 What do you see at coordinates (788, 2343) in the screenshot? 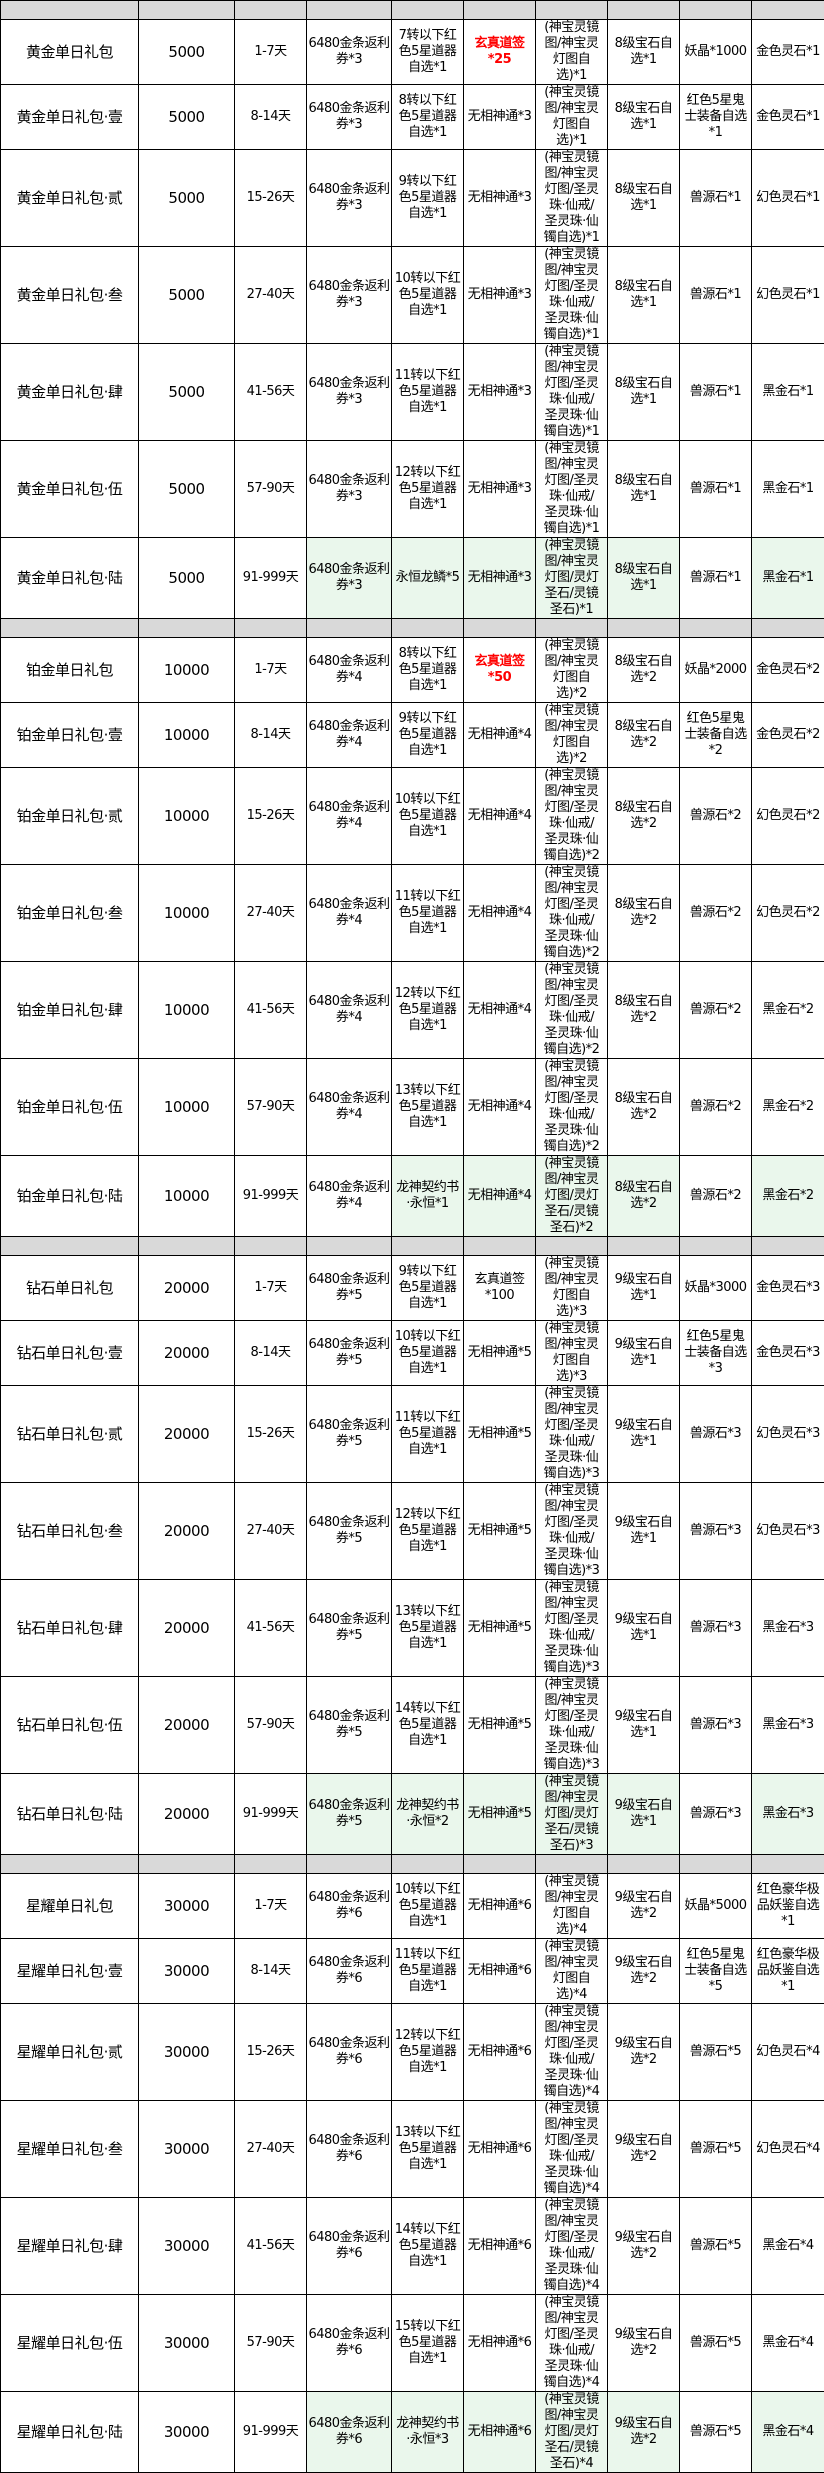
I see `cell-stone-reward: 黑金石*4` at bounding box center [788, 2343].